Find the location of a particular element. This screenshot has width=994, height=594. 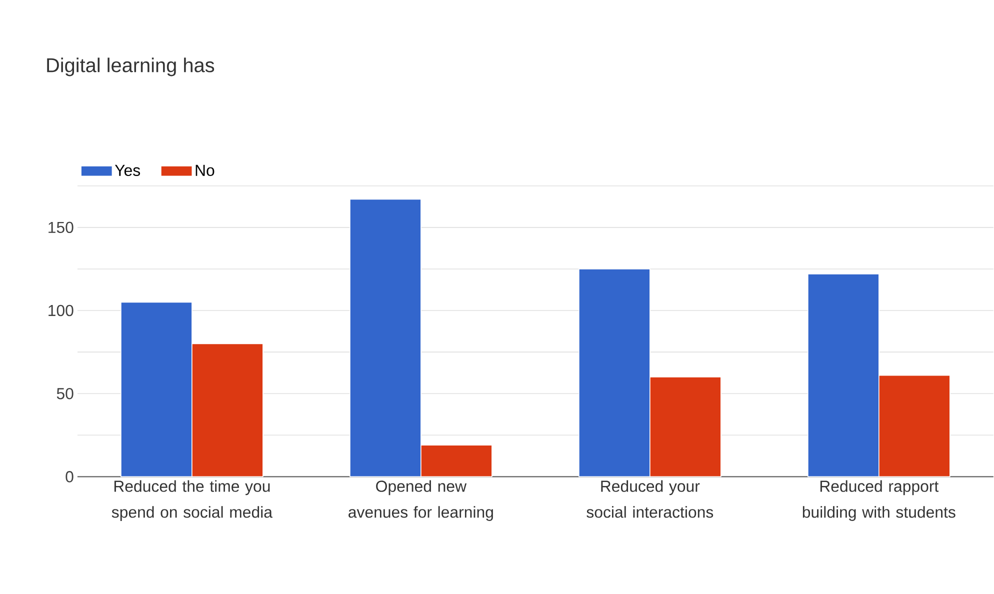

x-tick-label: Opened new avenues for learning is located at coordinates (420, 501).